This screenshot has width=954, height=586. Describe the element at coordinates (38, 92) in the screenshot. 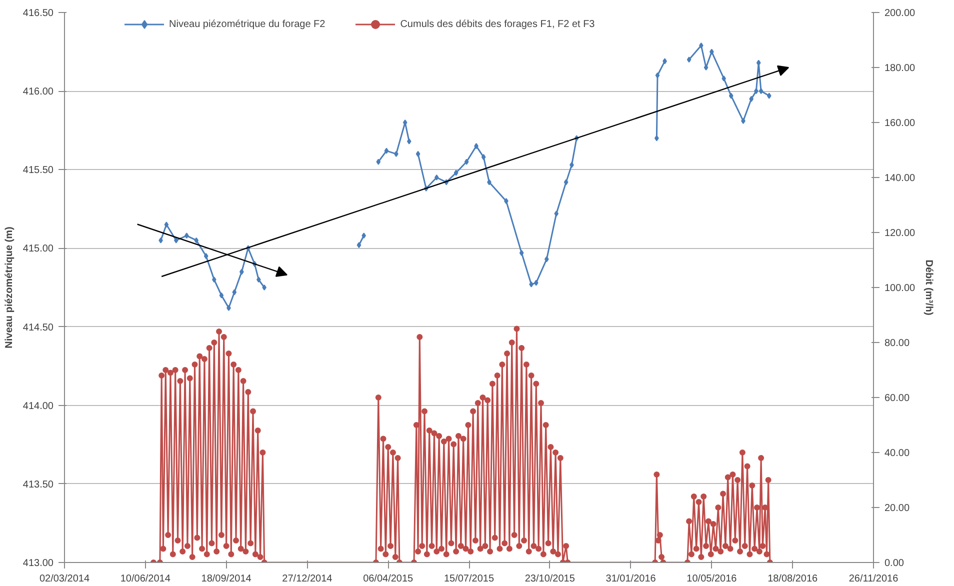

I see `y-tick-label: 416.00` at that location.